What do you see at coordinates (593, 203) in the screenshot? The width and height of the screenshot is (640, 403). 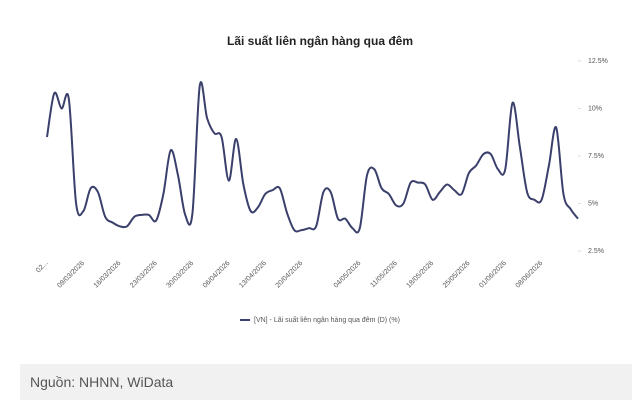 I see `y-tick-label: 5%` at bounding box center [593, 203].